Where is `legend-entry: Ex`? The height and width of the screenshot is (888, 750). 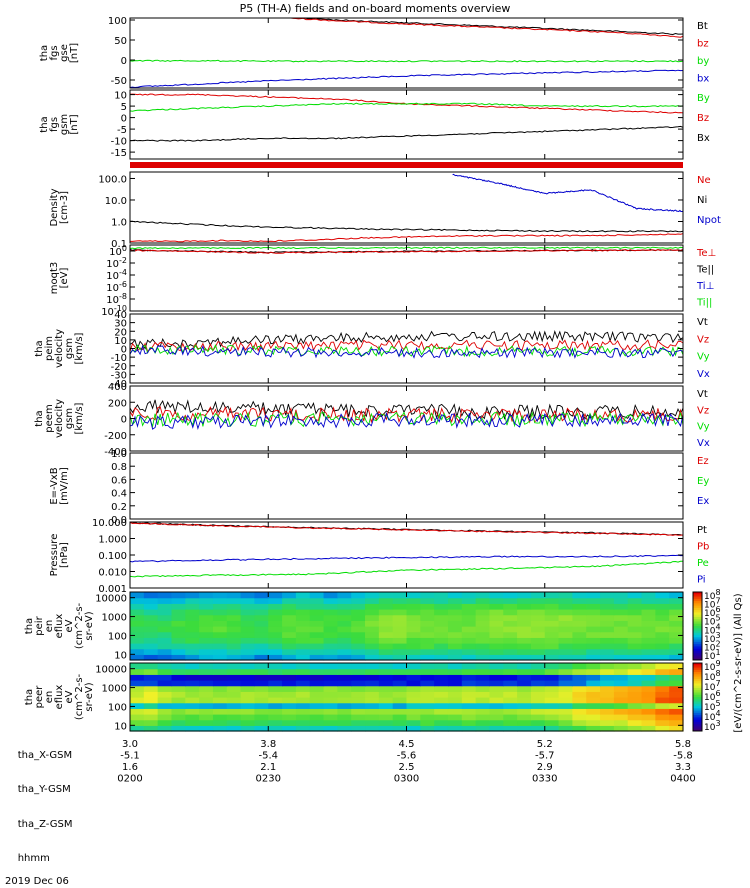 legend-entry: Ex is located at coordinates (703, 501).